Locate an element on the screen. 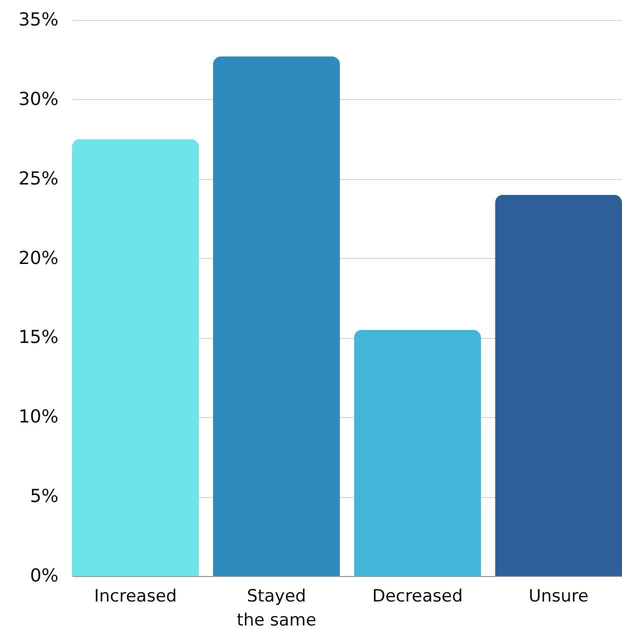 The height and width of the screenshot is (637, 622). y-tick-label: 0% is located at coordinates (44, 576).